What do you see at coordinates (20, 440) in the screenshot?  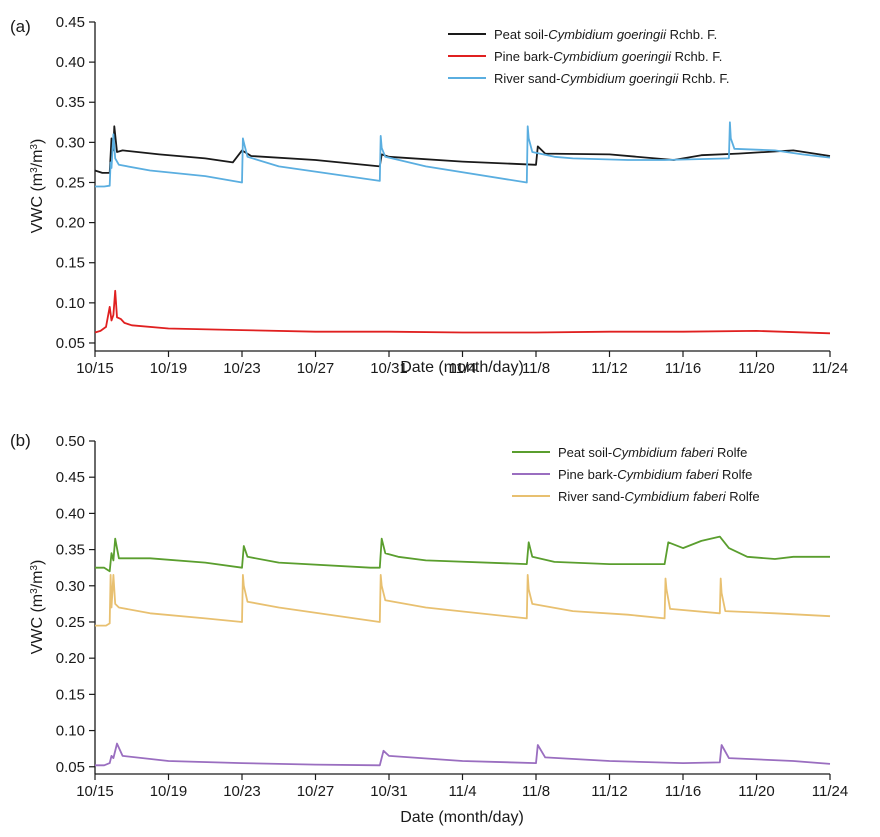 I see `panel-label: (b)` at bounding box center [20, 440].